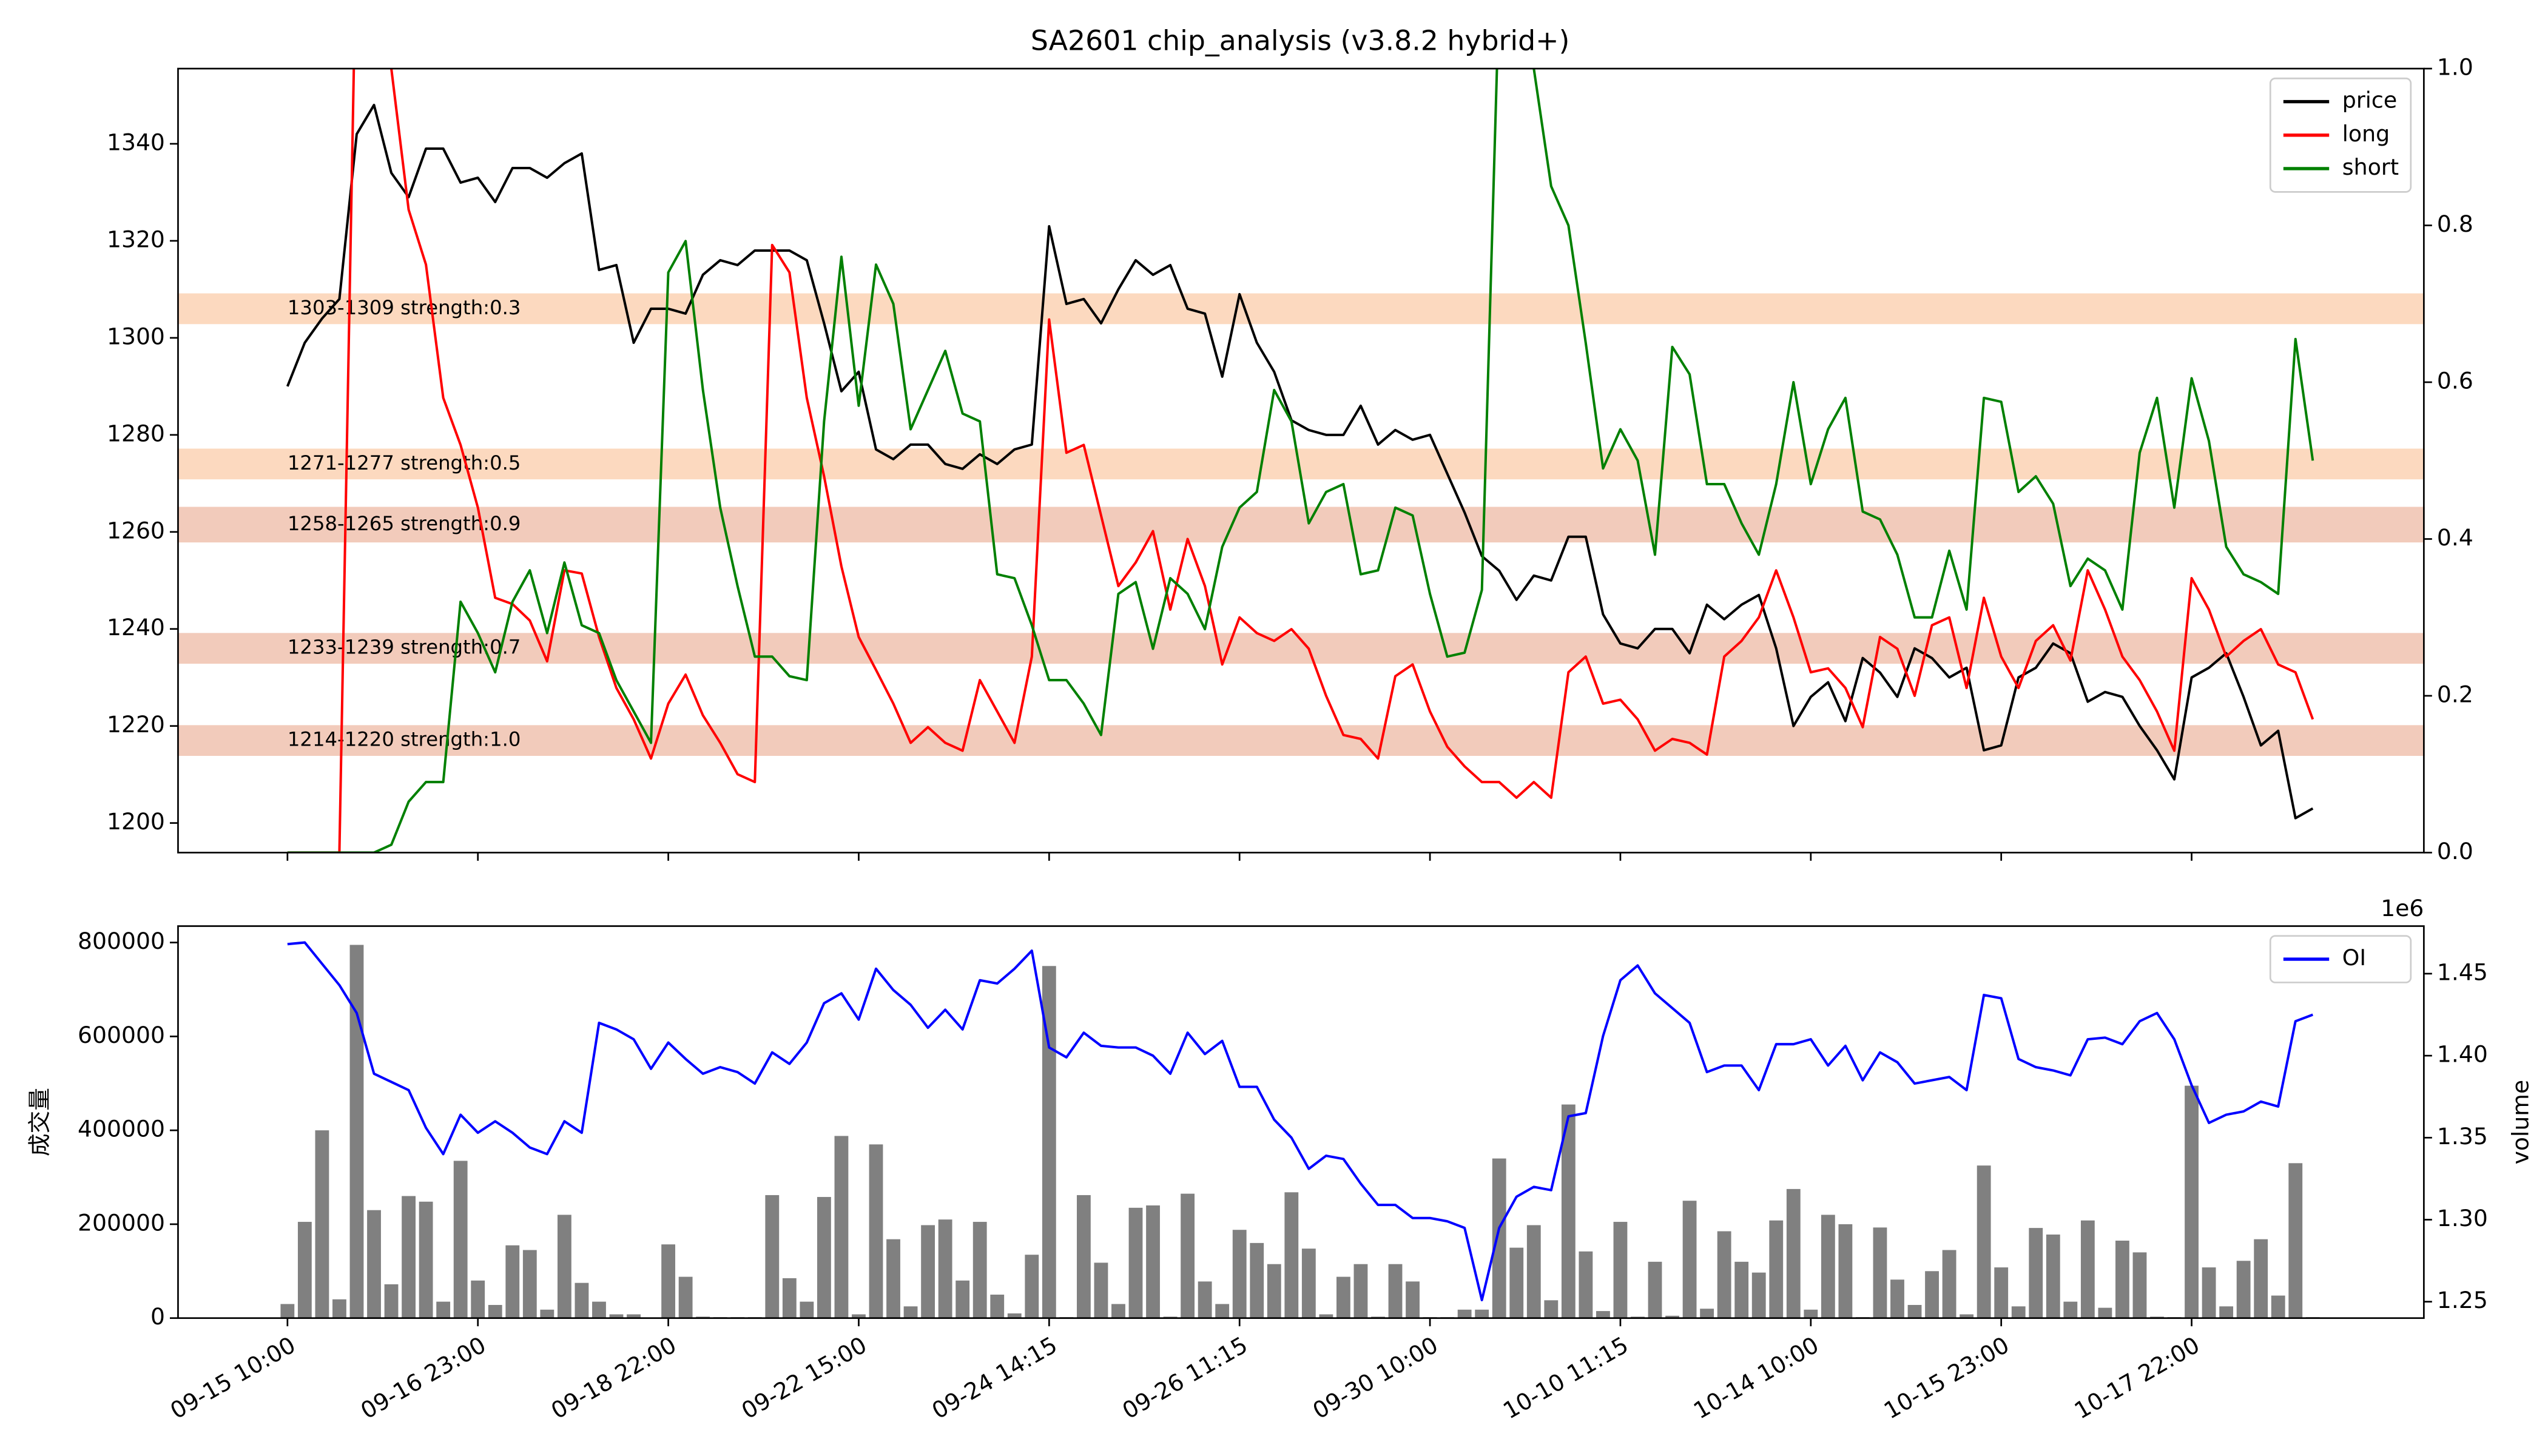  What do you see at coordinates (136, 142) in the screenshot?
I see `y-tick-label: 1340` at bounding box center [136, 142].